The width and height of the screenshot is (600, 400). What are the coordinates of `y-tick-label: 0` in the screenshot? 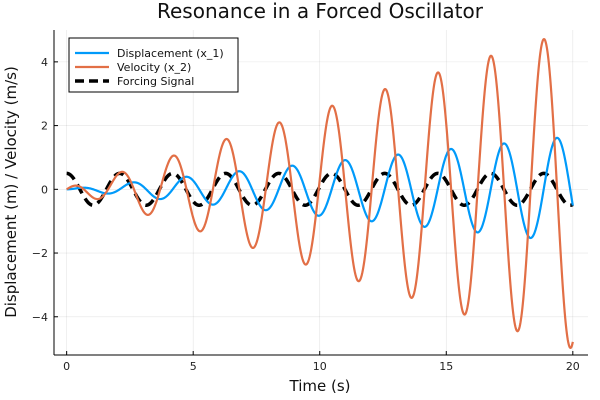 It's located at (44, 189).